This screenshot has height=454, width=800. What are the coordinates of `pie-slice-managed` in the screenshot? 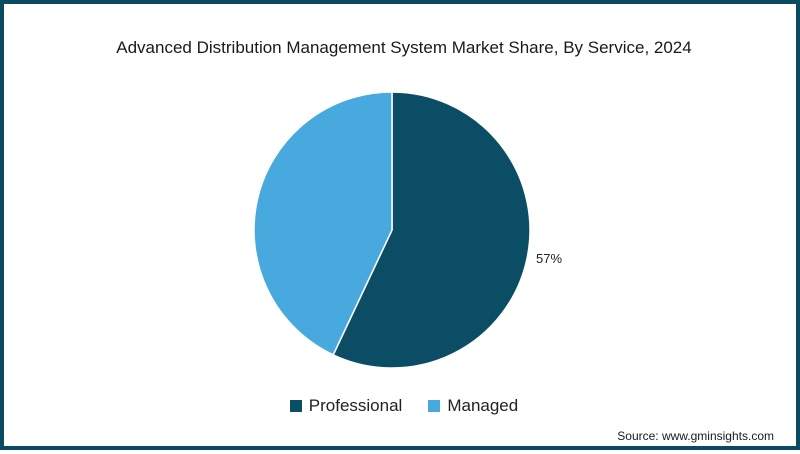 It's located at (323, 223).